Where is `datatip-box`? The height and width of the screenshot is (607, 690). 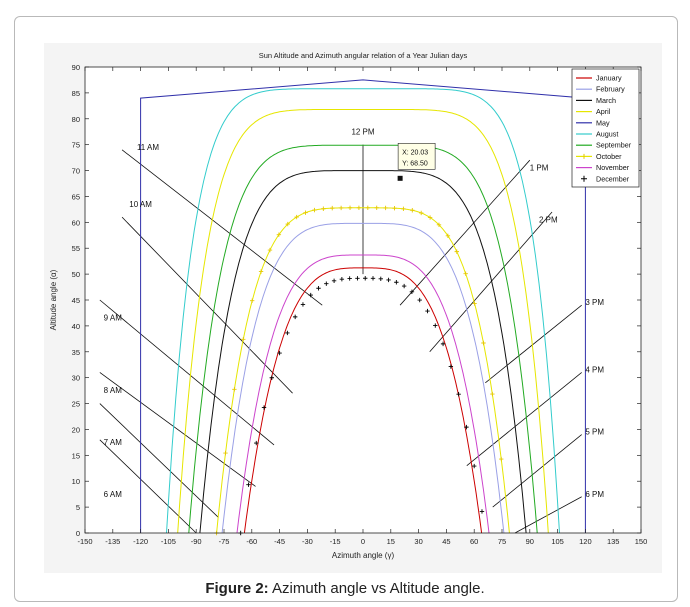
datatip-box is located at coordinates (416, 156).